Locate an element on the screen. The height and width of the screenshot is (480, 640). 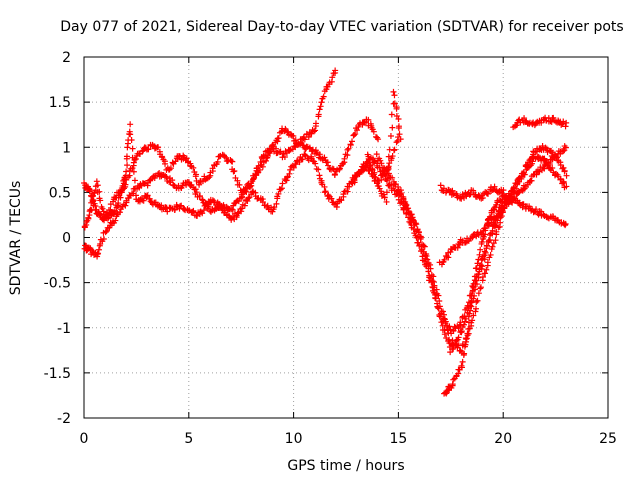
y-tick-label: 1 is located at coordinates (66, 148).